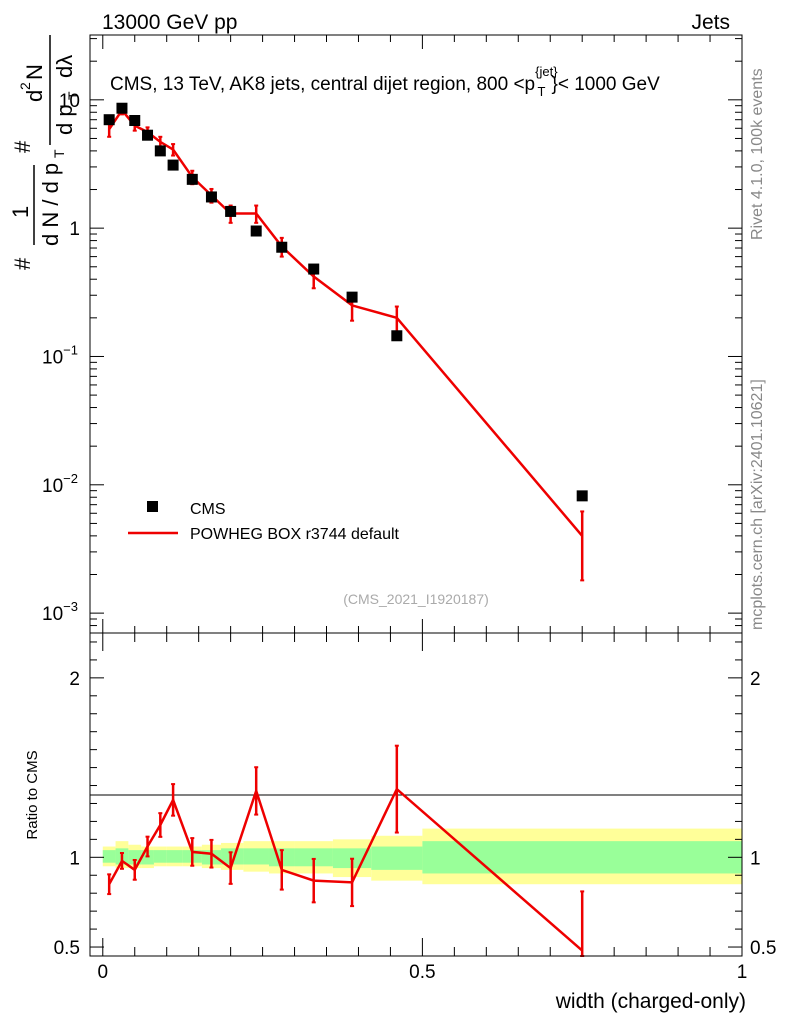 The image size is (786, 1024). I want to click on title-superscript: {jet}, so click(546, 71).